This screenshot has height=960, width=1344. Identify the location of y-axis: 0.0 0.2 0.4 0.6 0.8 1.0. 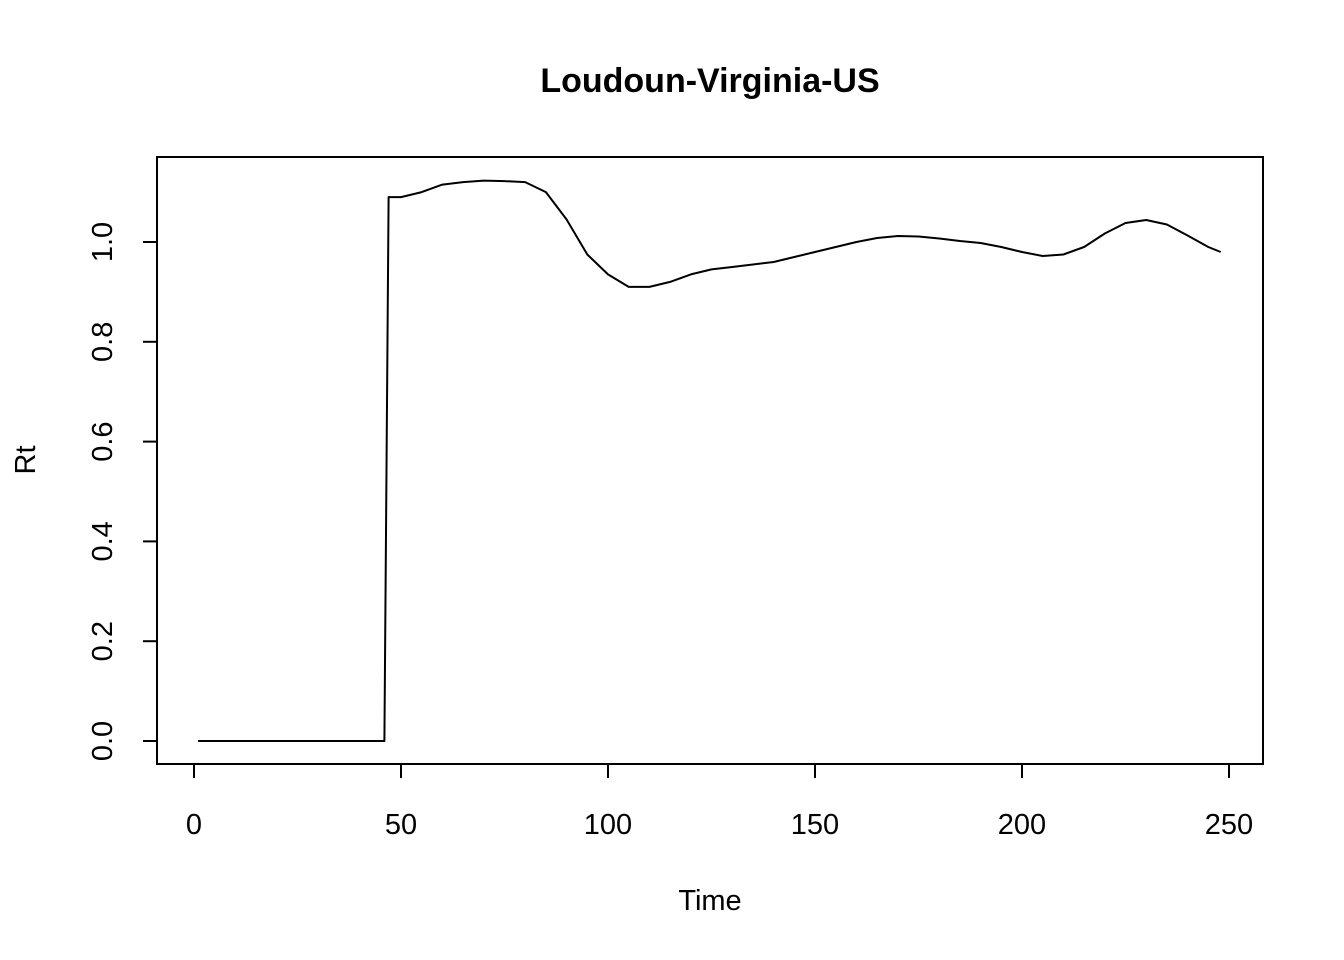
(122, 491).